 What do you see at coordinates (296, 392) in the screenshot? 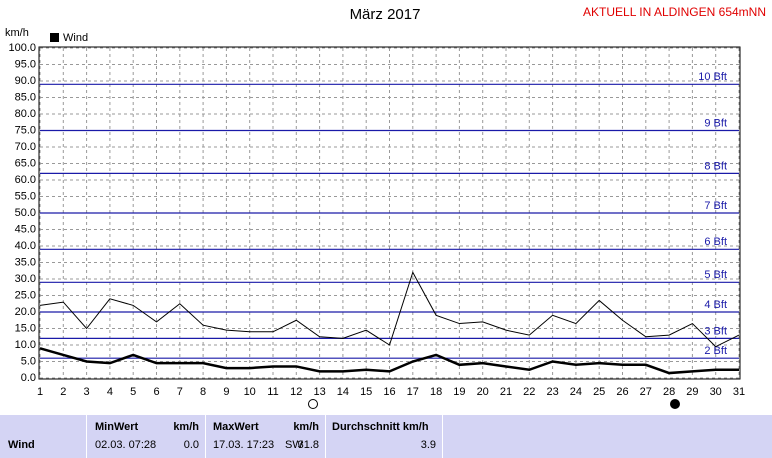
I see `x-tick-label: 12` at bounding box center [296, 392].